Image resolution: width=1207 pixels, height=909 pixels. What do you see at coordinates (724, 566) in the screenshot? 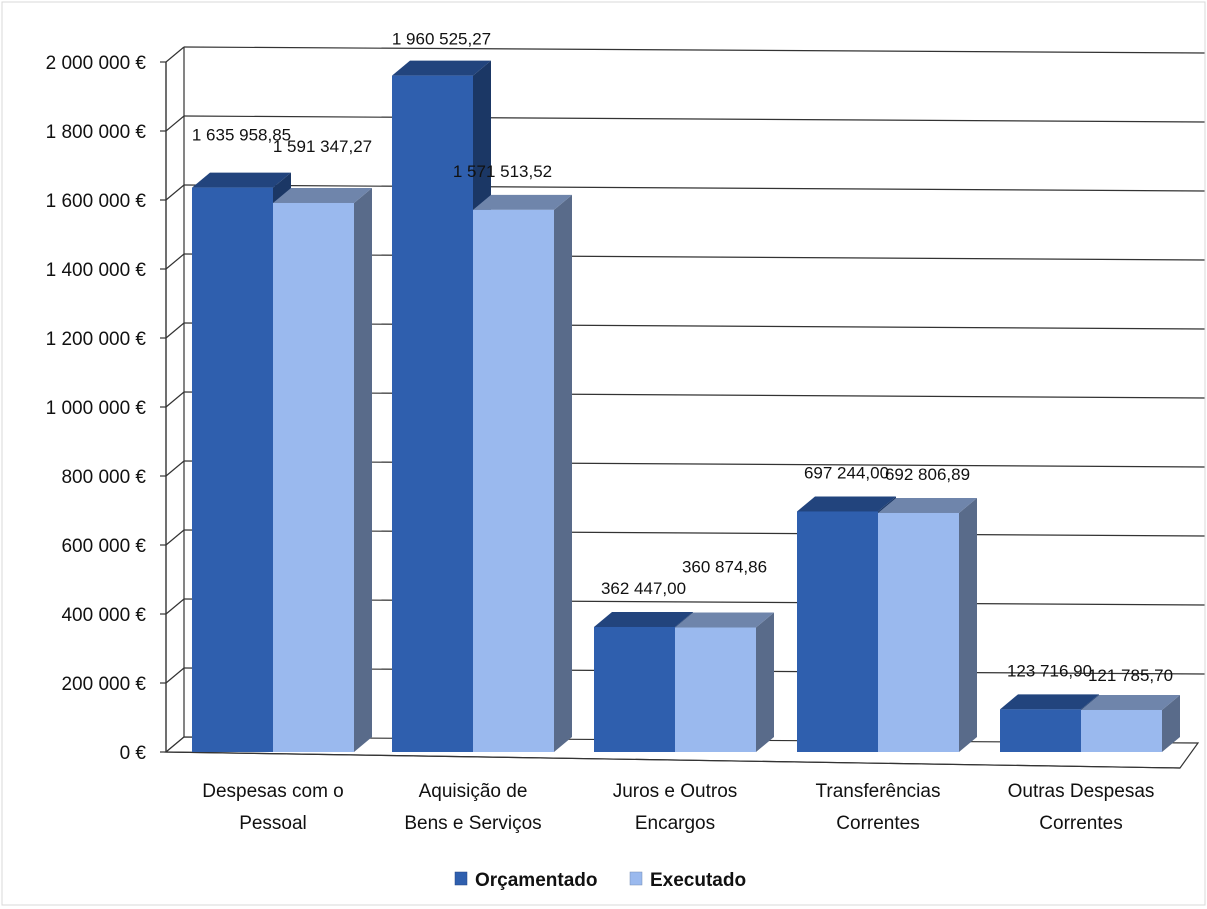
I see `data-label: 360 874,86` at bounding box center [724, 566].